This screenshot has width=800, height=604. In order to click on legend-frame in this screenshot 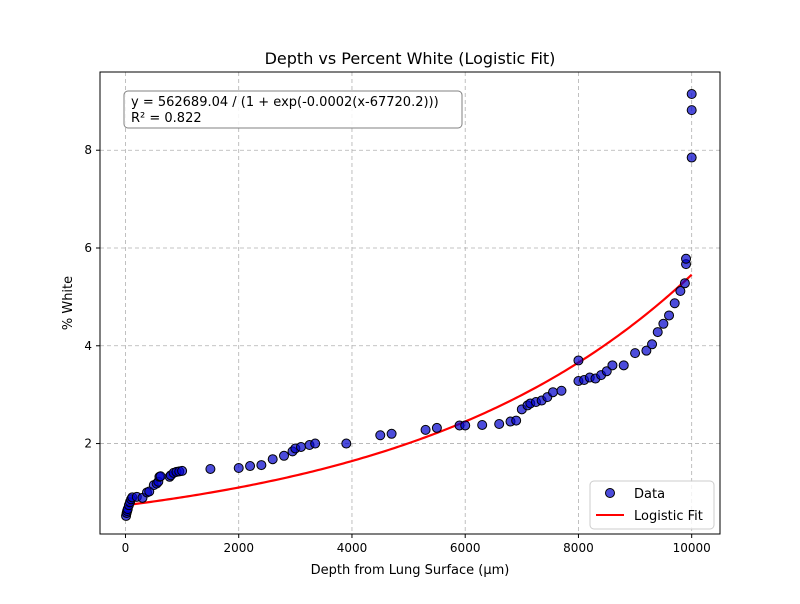, I will do `click(652, 505)`.